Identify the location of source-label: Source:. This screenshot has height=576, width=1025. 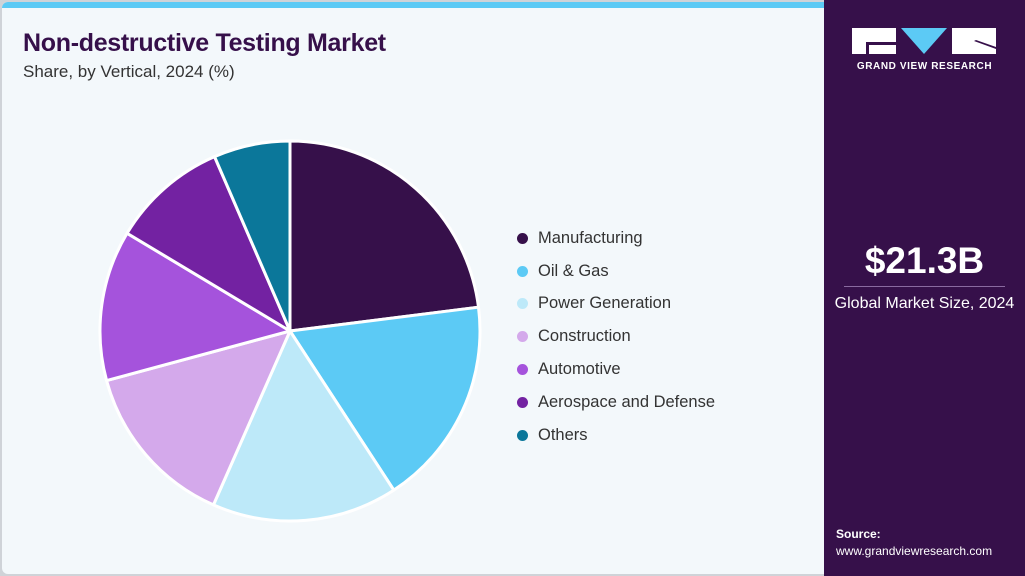
(858, 534).